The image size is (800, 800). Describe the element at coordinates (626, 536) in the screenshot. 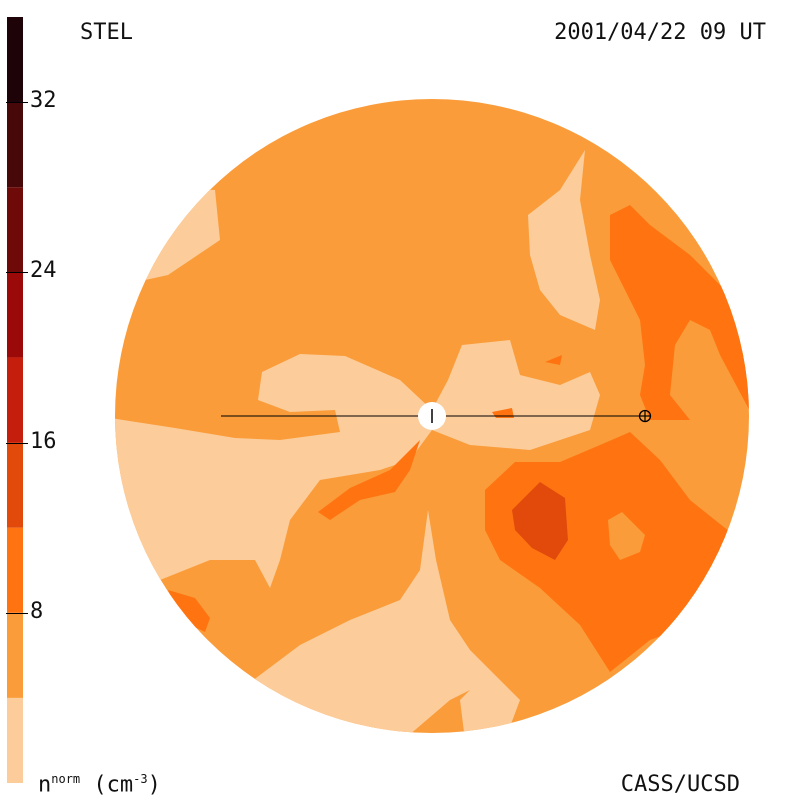

I see `contour-region-pocket` at that location.